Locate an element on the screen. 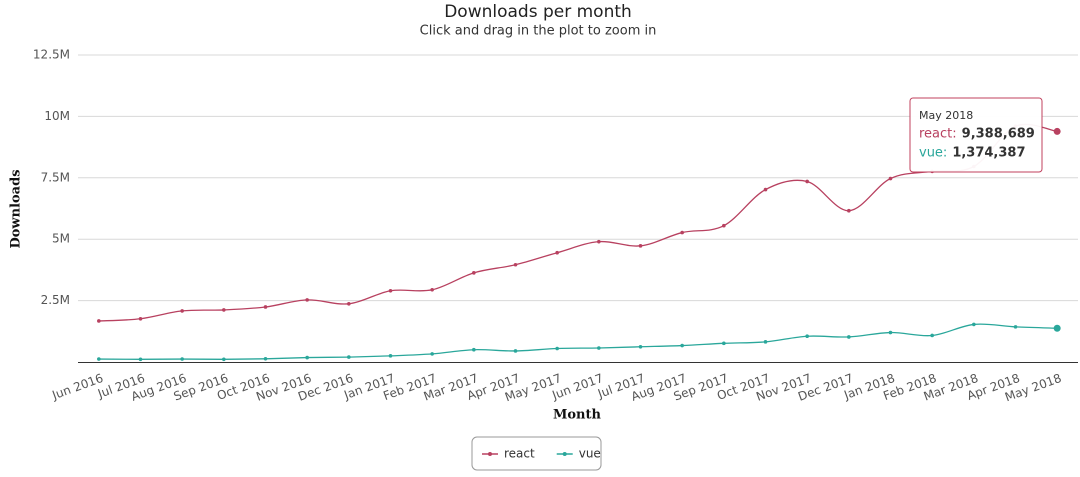  y-tick-label: 5M is located at coordinates (61, 239).